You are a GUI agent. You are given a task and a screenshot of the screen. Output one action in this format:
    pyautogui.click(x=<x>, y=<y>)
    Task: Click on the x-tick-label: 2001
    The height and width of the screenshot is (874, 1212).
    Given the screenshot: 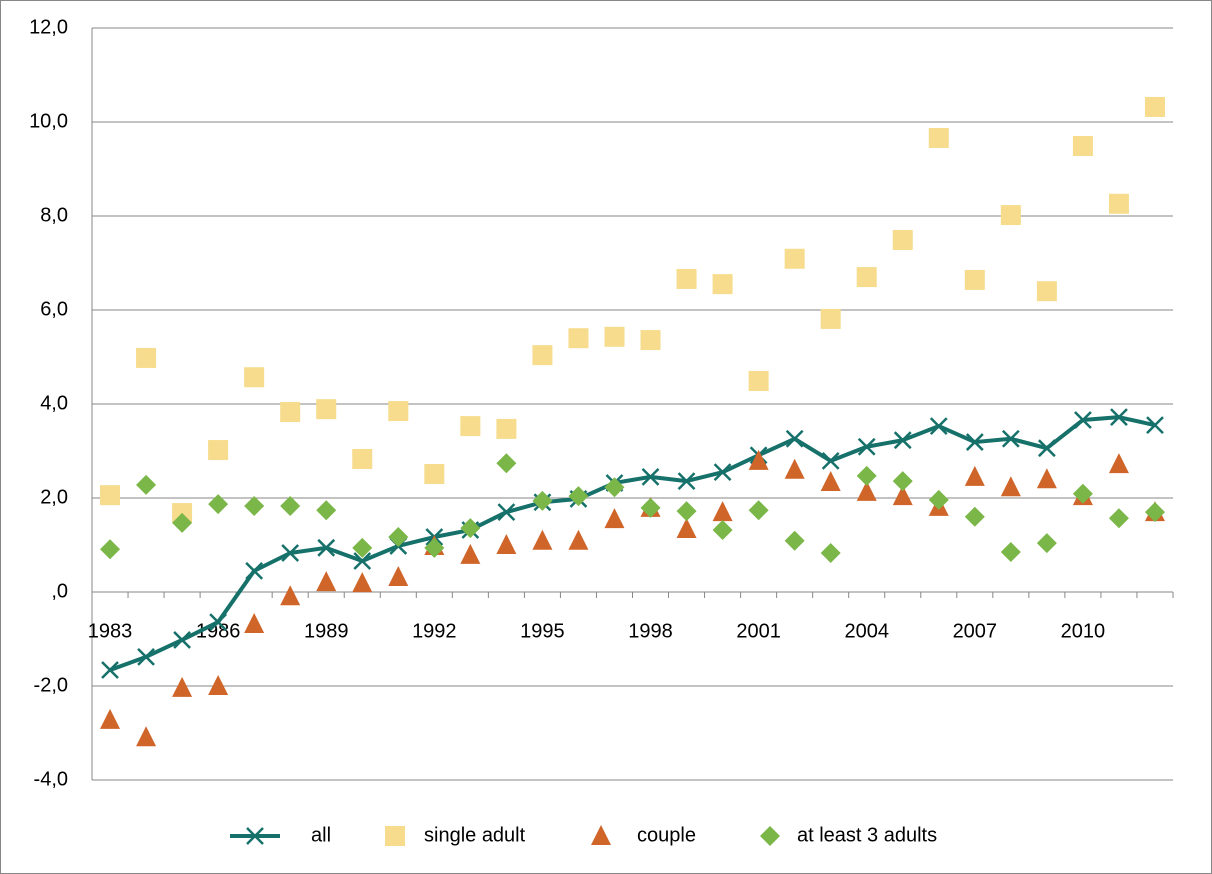 What is the action you would take?
    pyautogui.click(x=758, y=631)
    